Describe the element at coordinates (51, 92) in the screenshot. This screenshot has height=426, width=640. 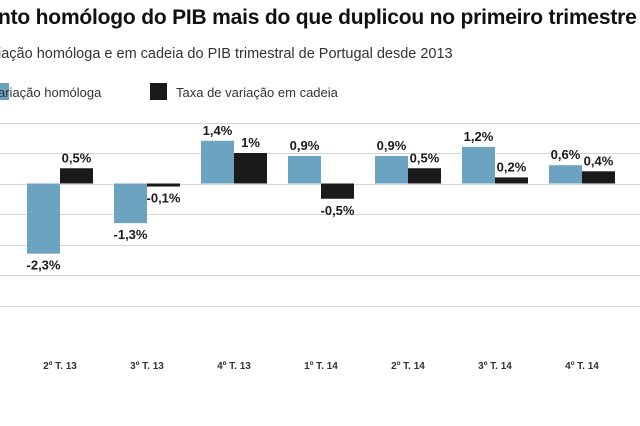
I see `legend-label-year-on-year: ariação homóloga` at that location.